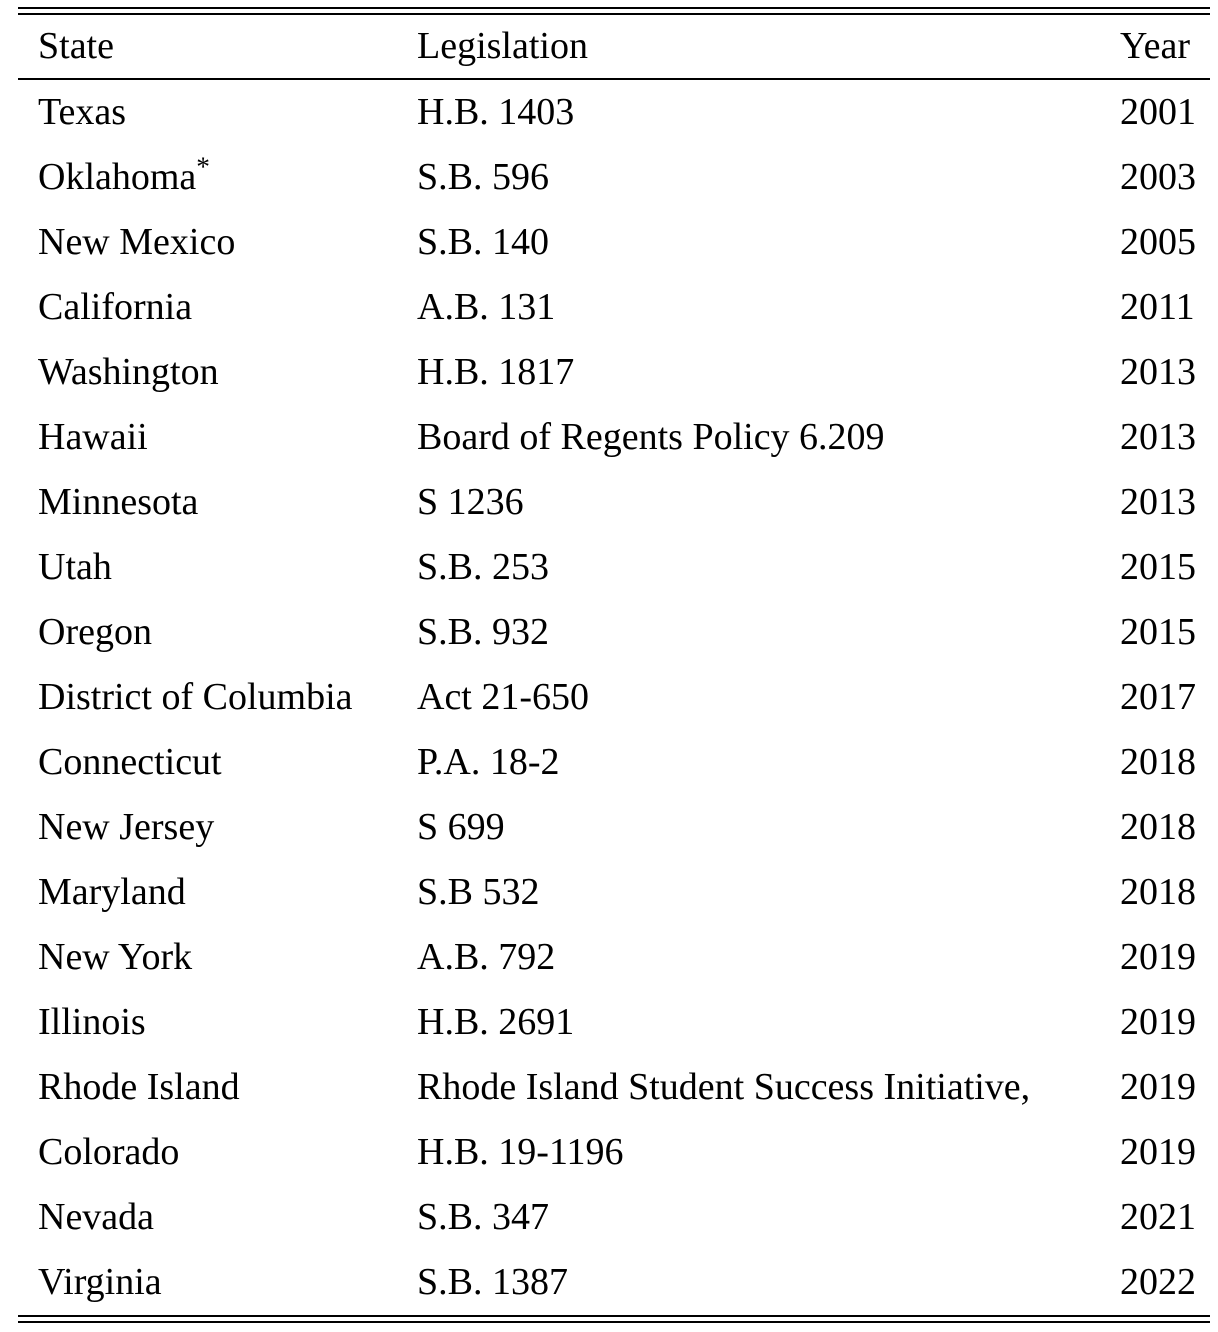 Image resolution: width=1218 pixels, height=1332 pixels. Describe the element at coordinates (207, 307) in the screenshot. I see `state-cell: California` at that location.